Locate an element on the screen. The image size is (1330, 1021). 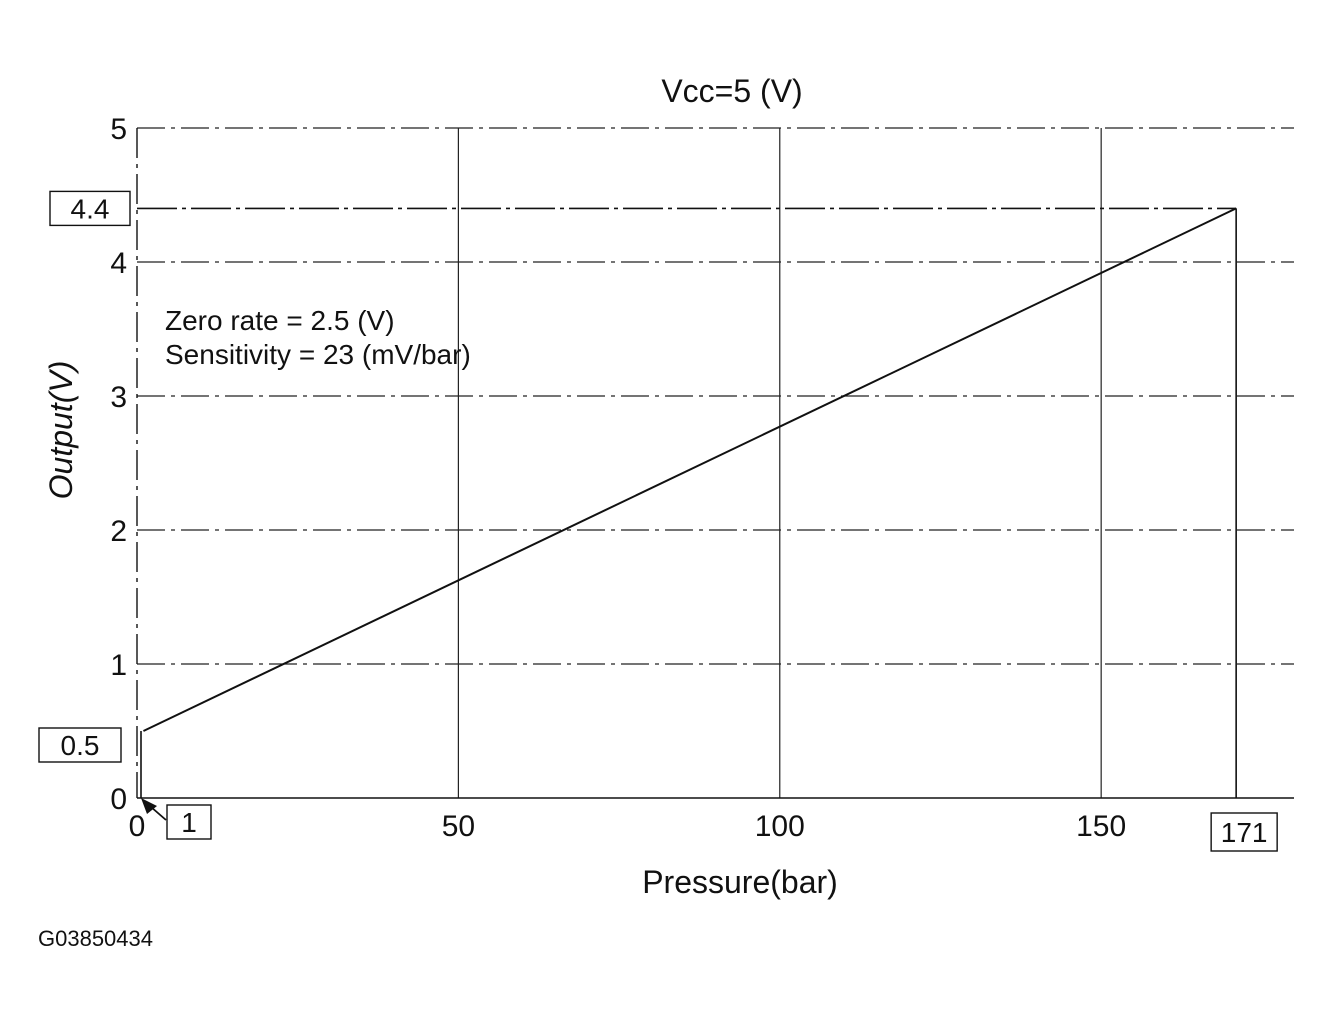
y-low-label: 0.5 is located at coordinates (80, 745).